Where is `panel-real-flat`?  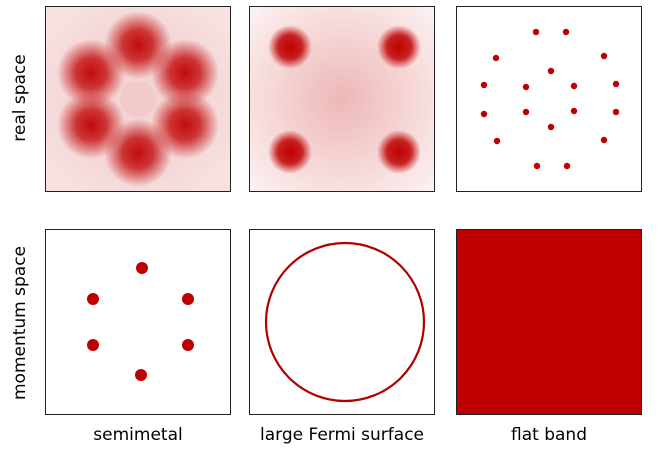
panel-real-flat is located at coordinates (549, 99).